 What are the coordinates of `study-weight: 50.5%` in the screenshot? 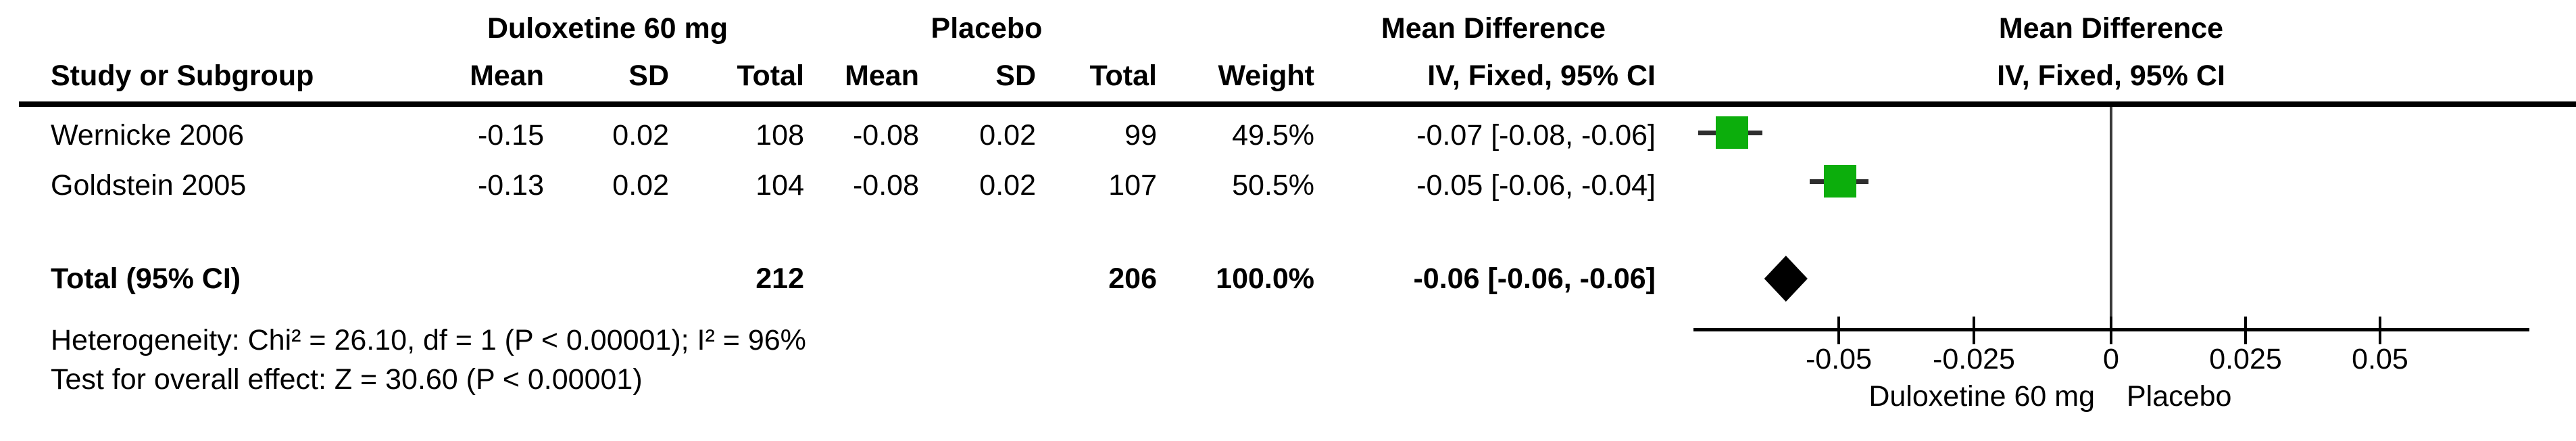 It's located at (1273, 185).